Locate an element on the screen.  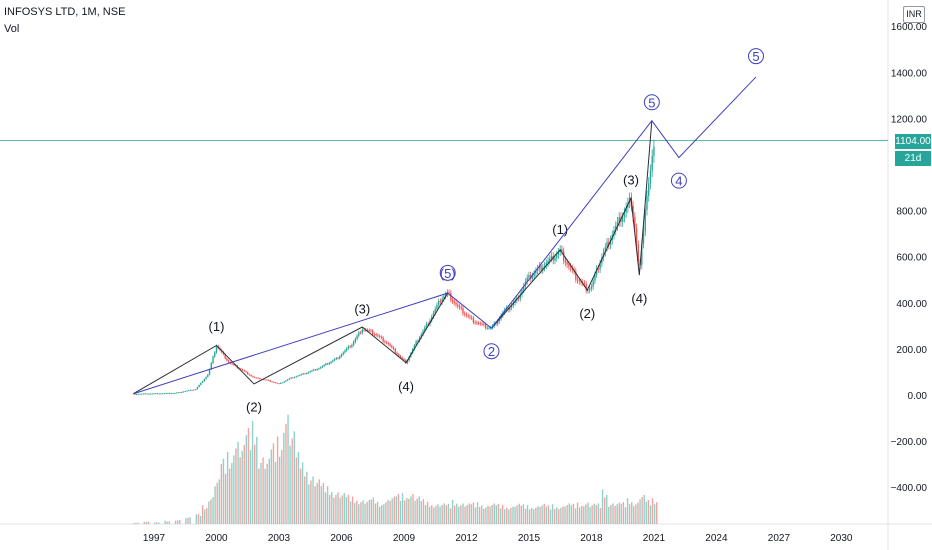
y-tick-label: 400.00 is located at coordinates (911, 304).